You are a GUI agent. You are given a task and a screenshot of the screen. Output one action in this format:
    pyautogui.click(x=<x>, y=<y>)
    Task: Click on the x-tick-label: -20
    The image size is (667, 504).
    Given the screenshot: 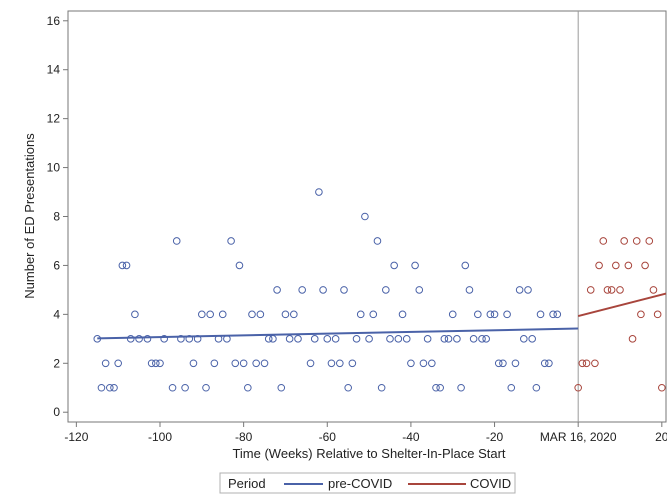 What is the action you would take?
    pyautogui.click(x=495, y=437)
    